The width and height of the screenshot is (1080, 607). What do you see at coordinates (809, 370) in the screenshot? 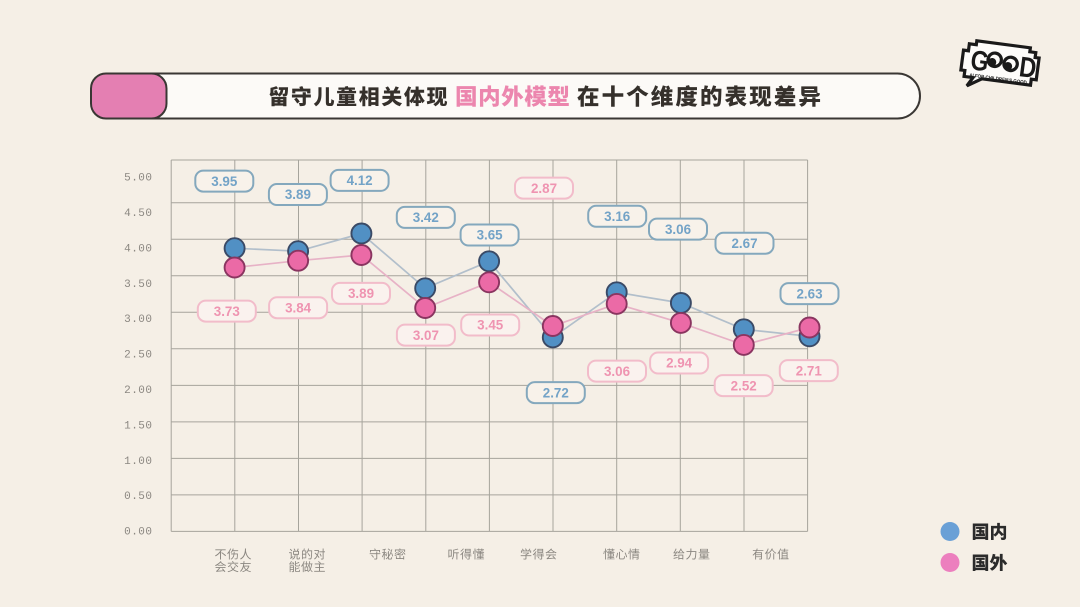
I see `svg-text: 2.71` at bounding box center [809, 370].